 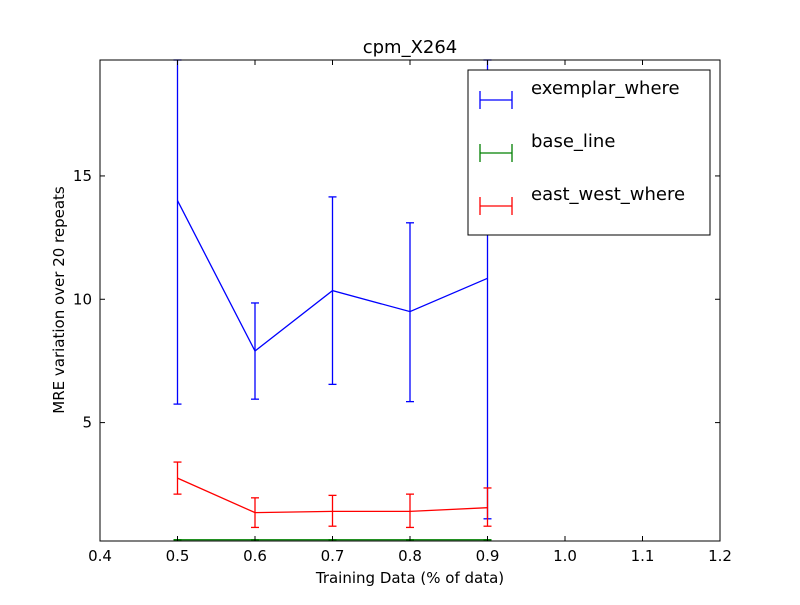 I want to click on x-tick-label: 1.1, so click(x=643, y=556).